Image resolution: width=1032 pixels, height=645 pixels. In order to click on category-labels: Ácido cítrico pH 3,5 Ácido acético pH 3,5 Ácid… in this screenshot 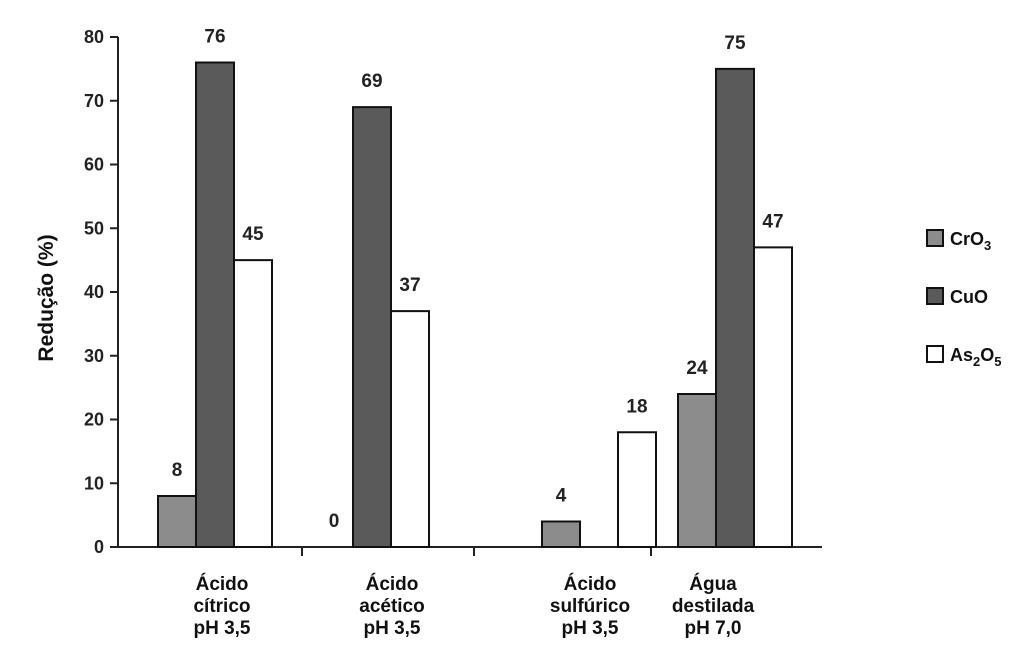, I will do `click(473, 606)`.